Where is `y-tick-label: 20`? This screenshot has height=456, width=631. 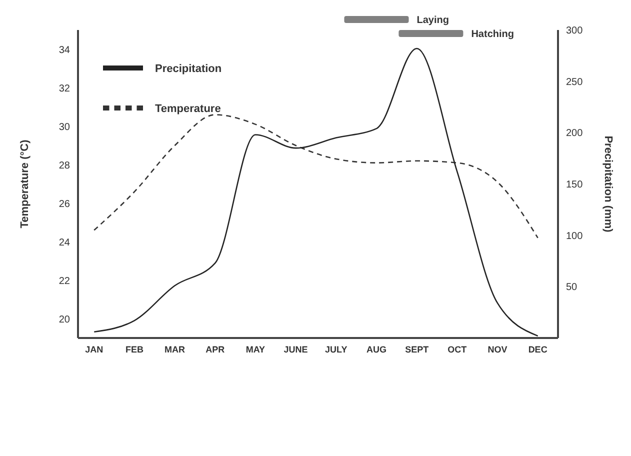
y-tick-label: 20 is located at coordinates (64, 320).